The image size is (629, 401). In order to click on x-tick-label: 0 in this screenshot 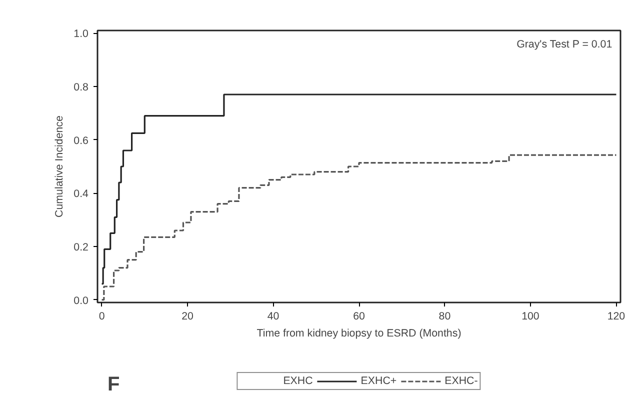, I will do `click(101, 316)`.